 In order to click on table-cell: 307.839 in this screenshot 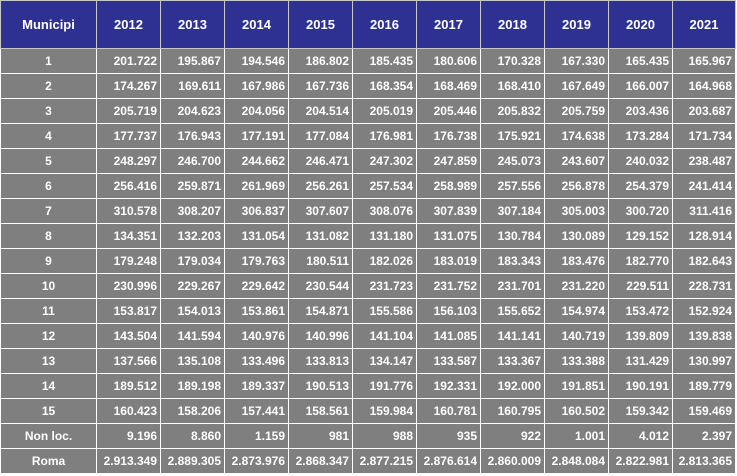, I will do `click(448, 211)`.